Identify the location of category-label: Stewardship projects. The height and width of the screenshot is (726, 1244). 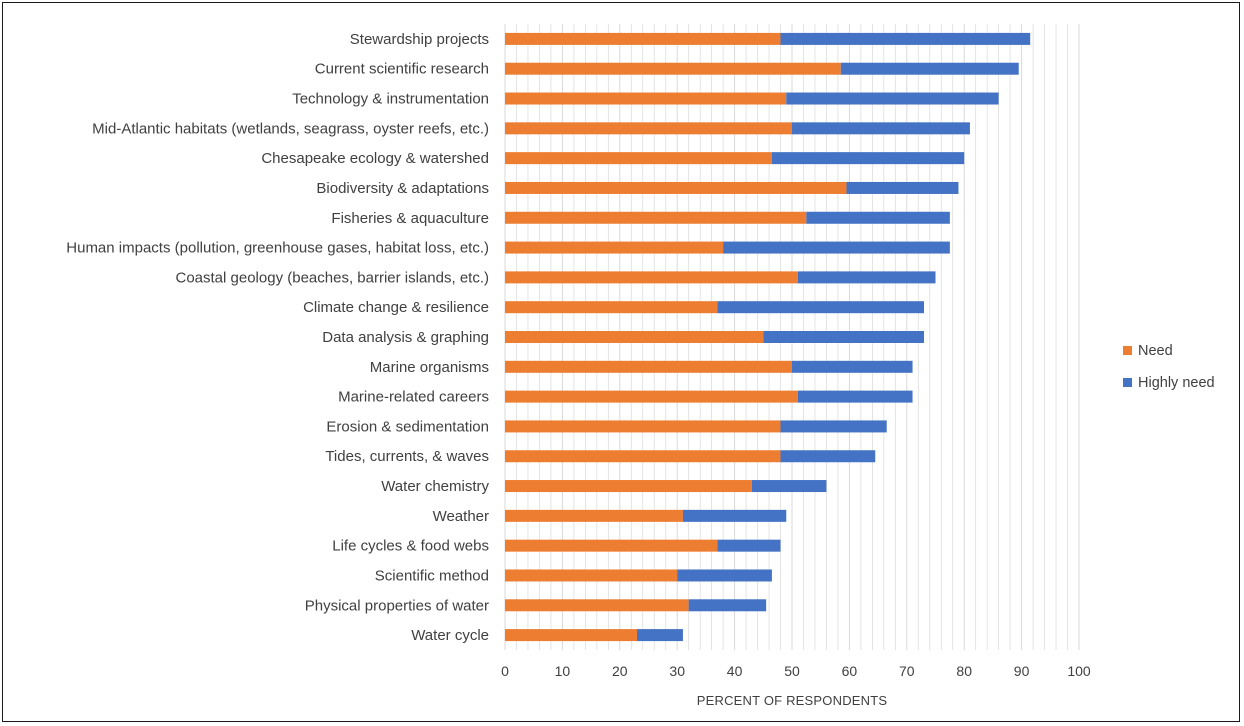
(419, 39).